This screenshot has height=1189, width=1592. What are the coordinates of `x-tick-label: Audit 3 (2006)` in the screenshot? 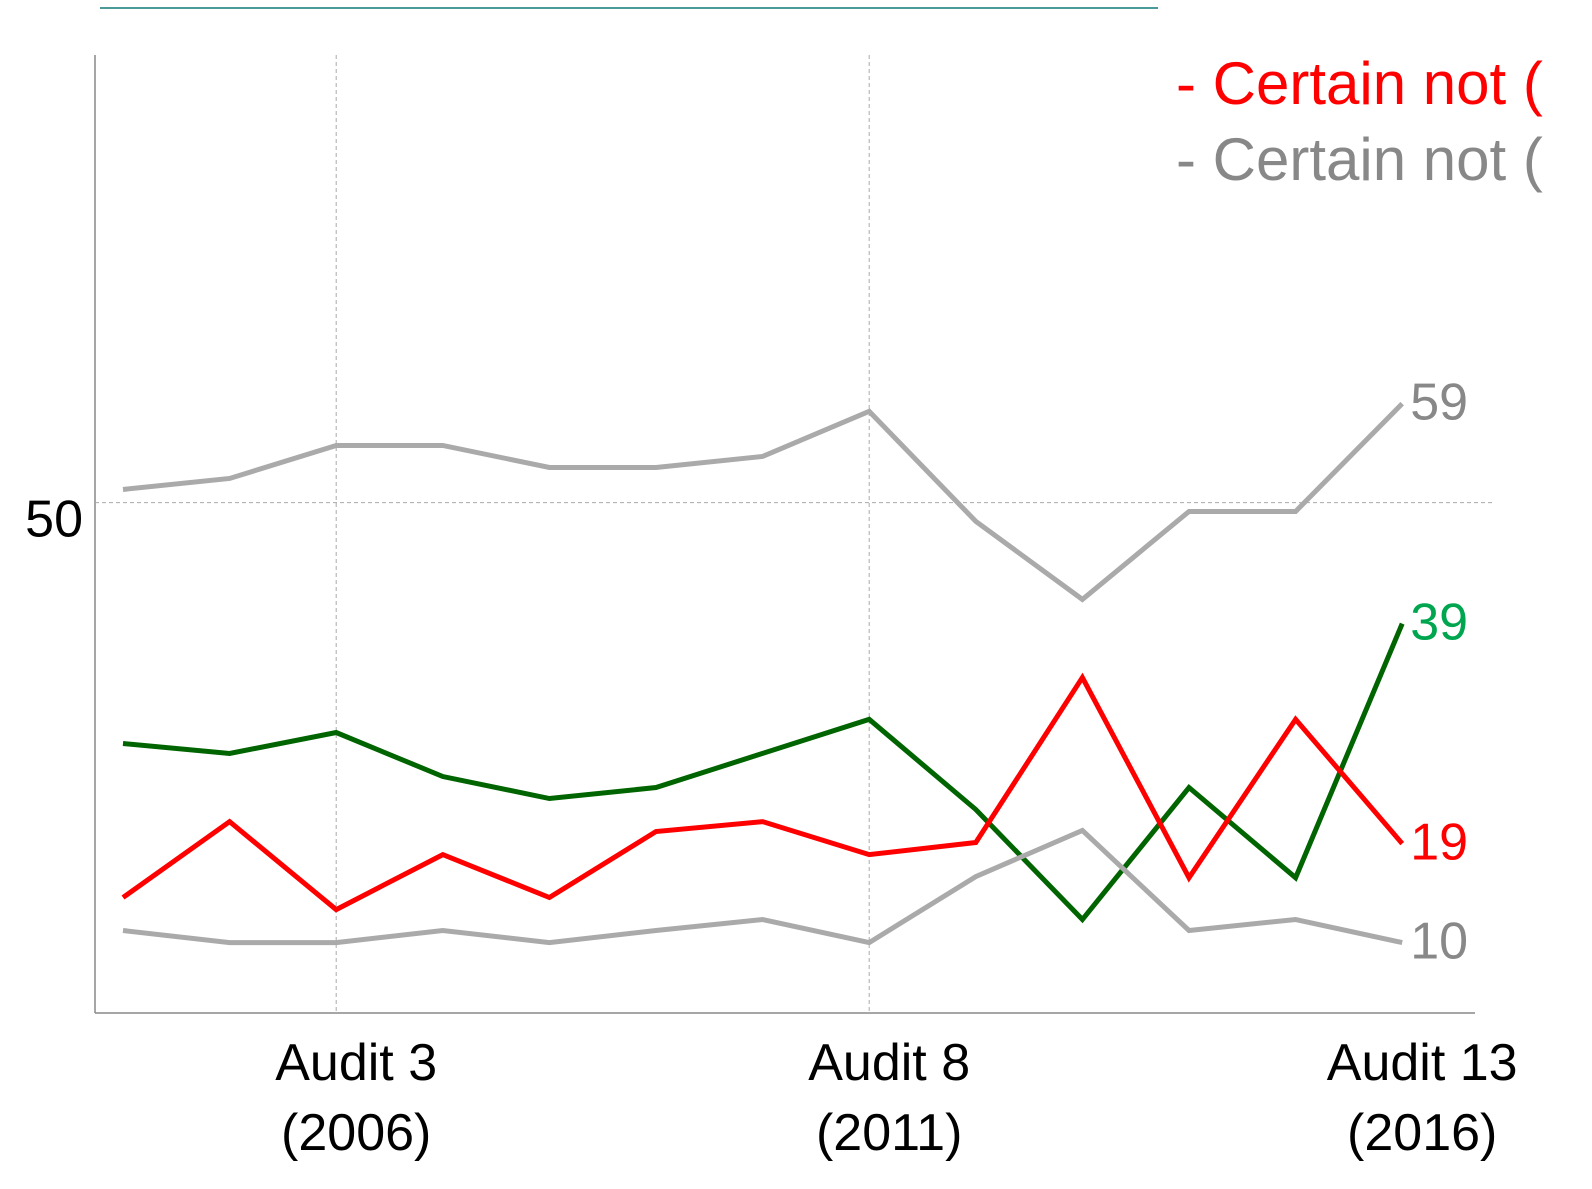 It's located at (356, 1098).